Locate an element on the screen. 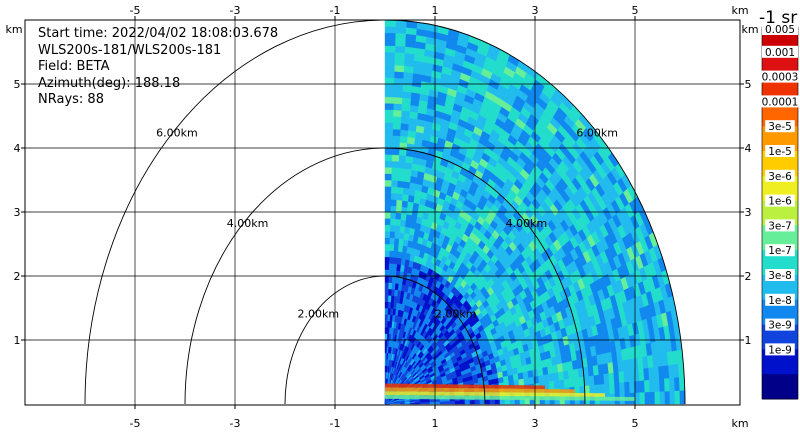  x-tick-label-bottom: 1 is located at coordinates (435, 423).